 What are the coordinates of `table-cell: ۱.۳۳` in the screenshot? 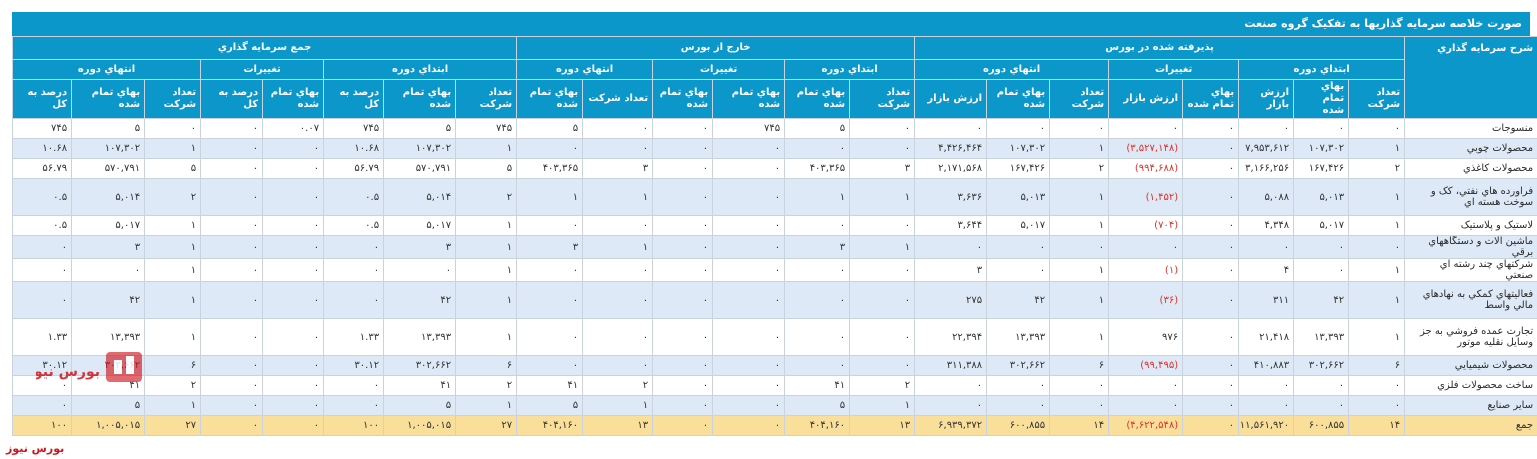 It's located at (354, 337).